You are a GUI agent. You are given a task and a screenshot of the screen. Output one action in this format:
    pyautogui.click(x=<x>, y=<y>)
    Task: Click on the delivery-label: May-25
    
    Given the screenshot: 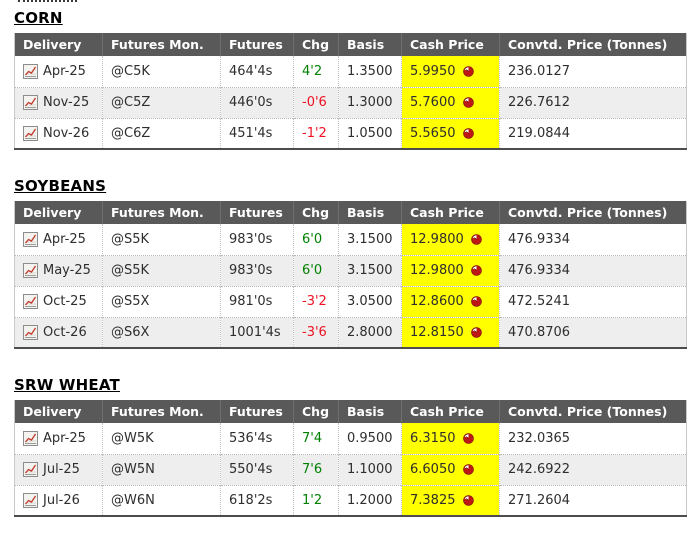 What is the action you would take?
    pyautogui.click(x=67, y=270)
    